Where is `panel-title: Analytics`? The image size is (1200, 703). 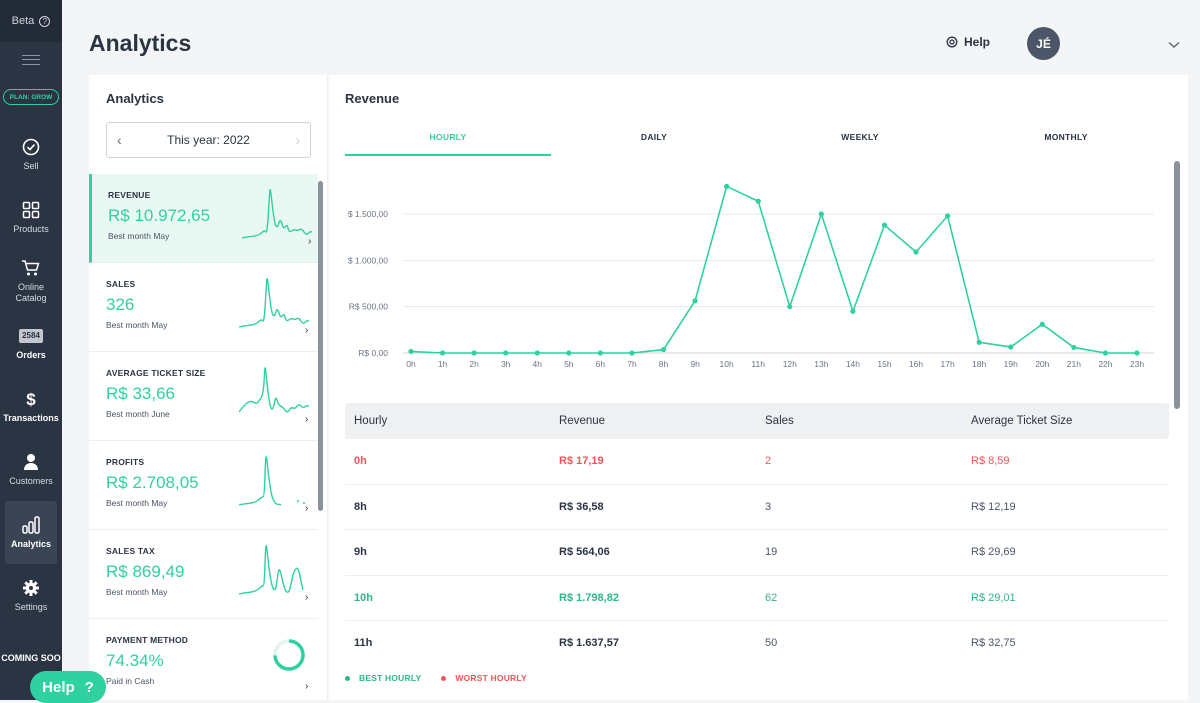 panel-title: Analytics is located at coordinates (135, 98).